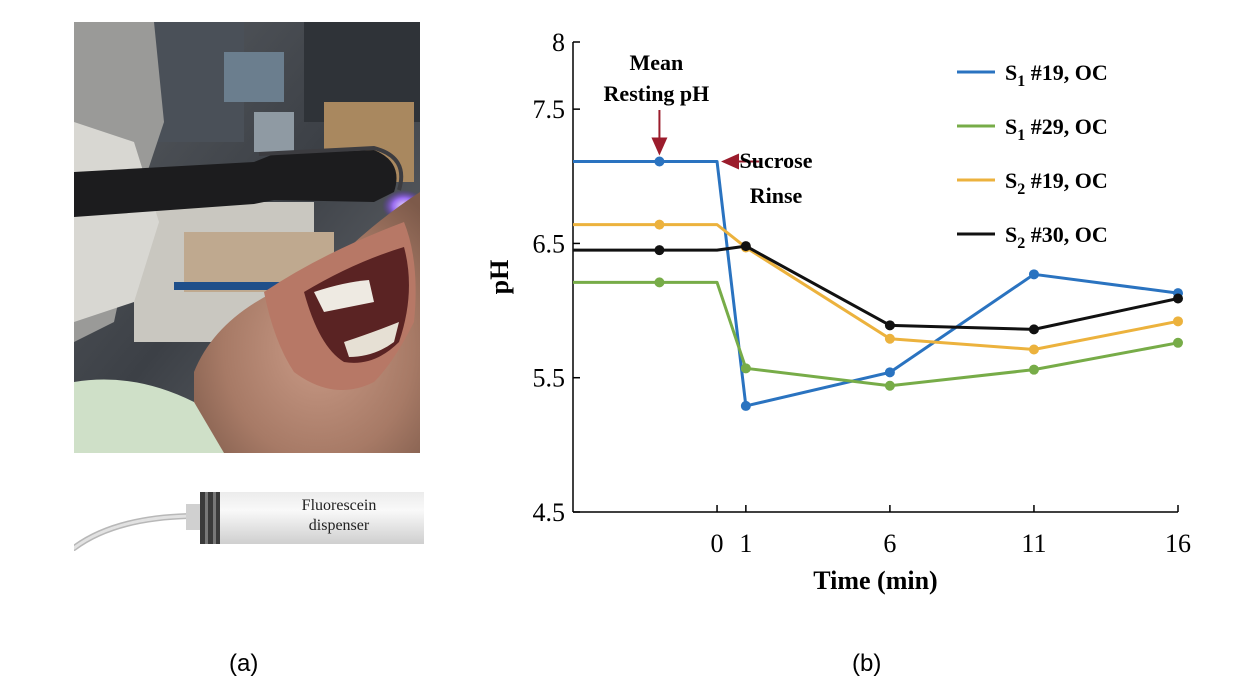 The width and height of the screenshot is (1246, 678). Describe the element at coordinates (549, 378) in the screenshot. I see `y-tick-label: 5.5` at that location.